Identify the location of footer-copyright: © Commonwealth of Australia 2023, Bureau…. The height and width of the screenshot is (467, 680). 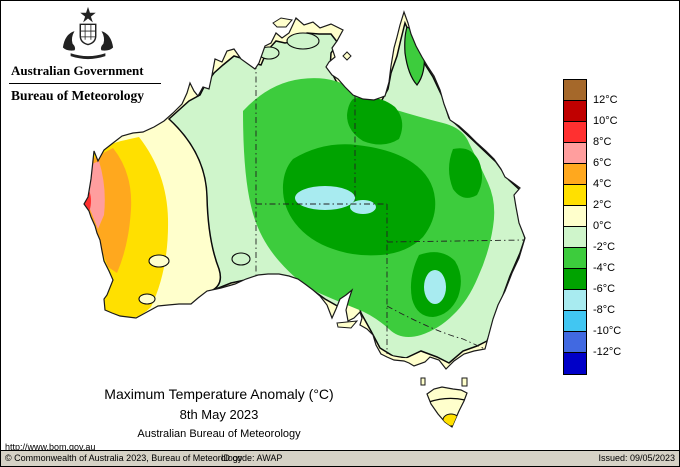
(124, 458).